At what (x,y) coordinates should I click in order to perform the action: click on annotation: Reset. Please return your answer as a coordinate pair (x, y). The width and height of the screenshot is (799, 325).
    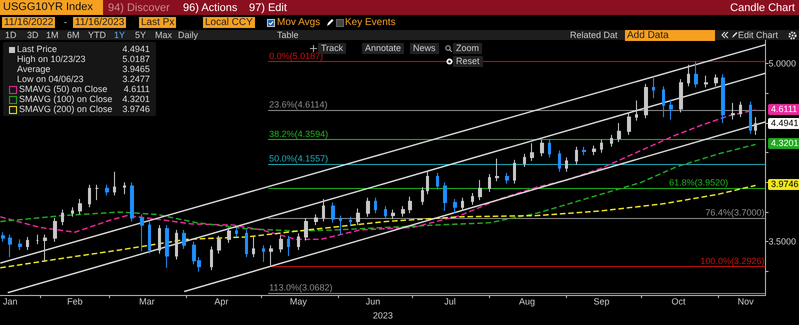
    Looking at the image, I should click on (468, 61).